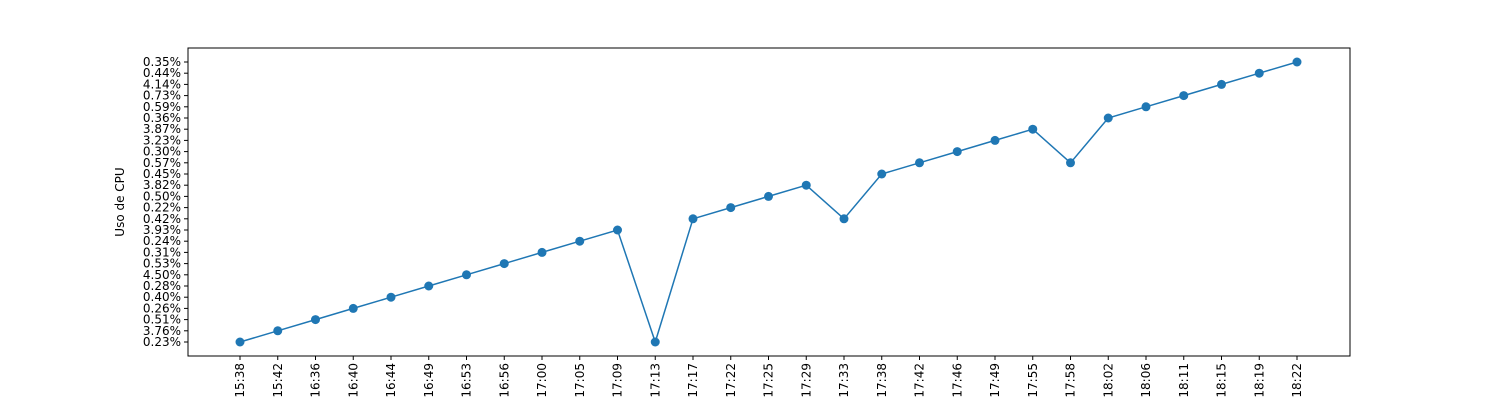  What do you see at coordinates (391, 380) in the screenshot?
I see `x-tick-label: 16:44` at bounding box center [391, 380].